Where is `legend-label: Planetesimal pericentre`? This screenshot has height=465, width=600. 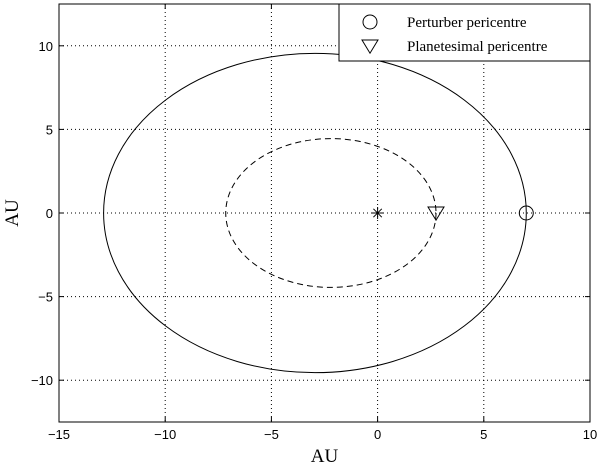
legend-label: Planetesimal pericentre is located at coordinates (477, 47).